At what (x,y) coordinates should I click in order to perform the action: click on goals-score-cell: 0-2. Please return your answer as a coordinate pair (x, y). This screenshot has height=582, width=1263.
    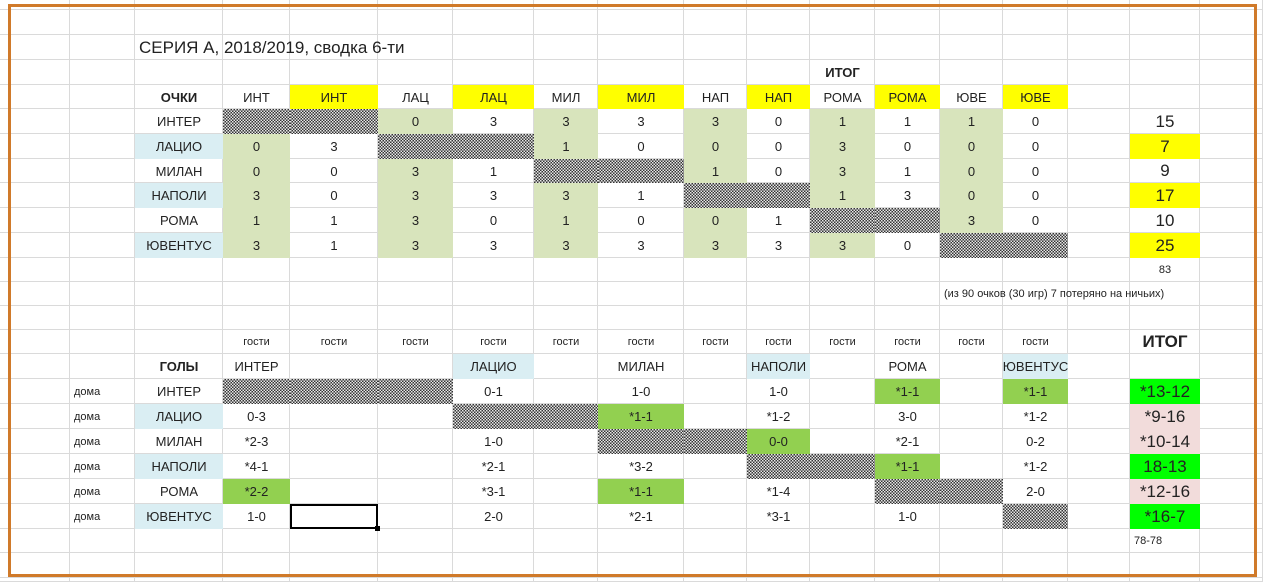
    Looking at the image, I should click on (1035, 441).